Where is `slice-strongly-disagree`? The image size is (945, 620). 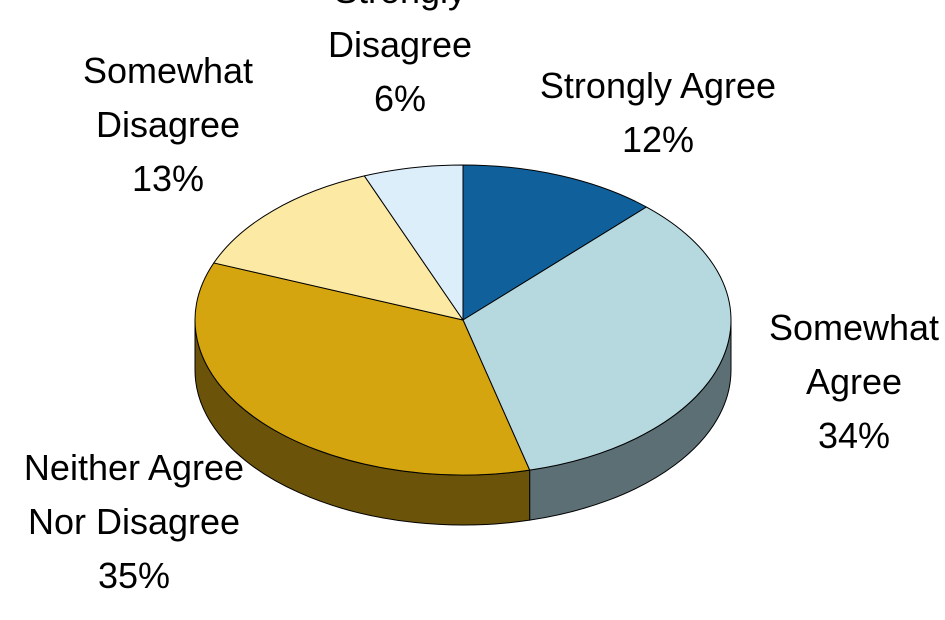 slice-strongly-disagree is located at coordinates (413, 242).